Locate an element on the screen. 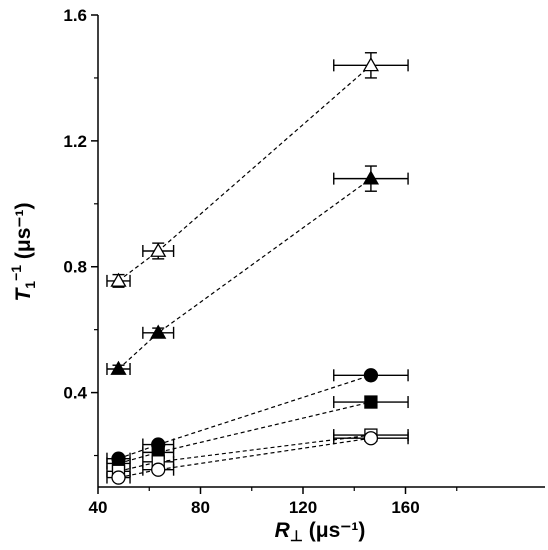  y-axis-label-main: T is located at coordinates (23, 294).